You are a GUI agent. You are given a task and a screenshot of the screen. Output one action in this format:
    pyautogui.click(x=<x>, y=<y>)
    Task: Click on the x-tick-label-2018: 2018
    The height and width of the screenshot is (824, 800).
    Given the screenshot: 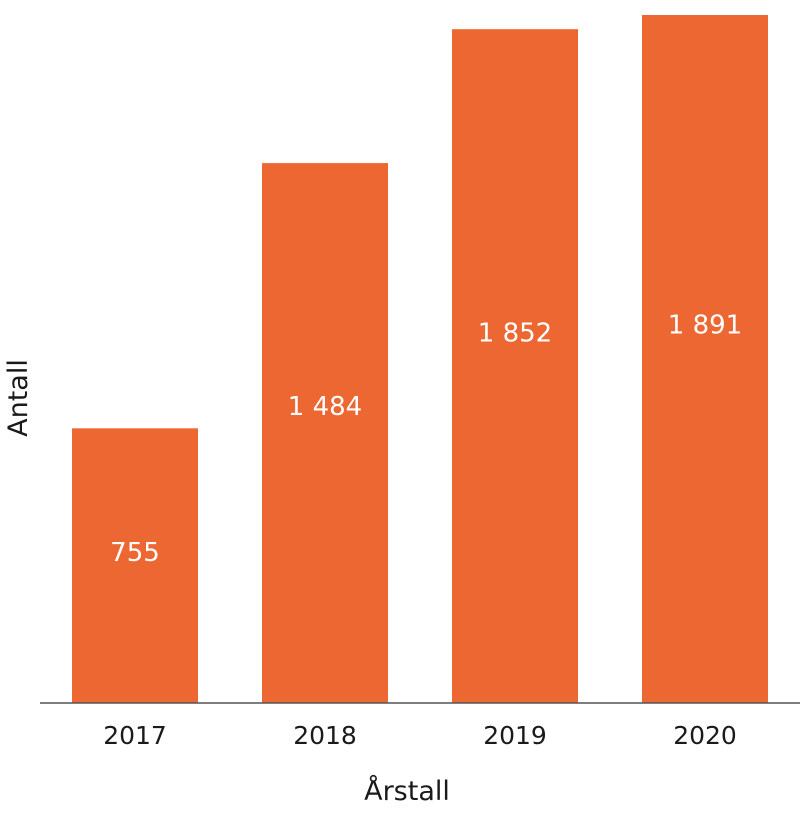 What is the action you would take?
    pyautogui.click(x=325, y=735)
    